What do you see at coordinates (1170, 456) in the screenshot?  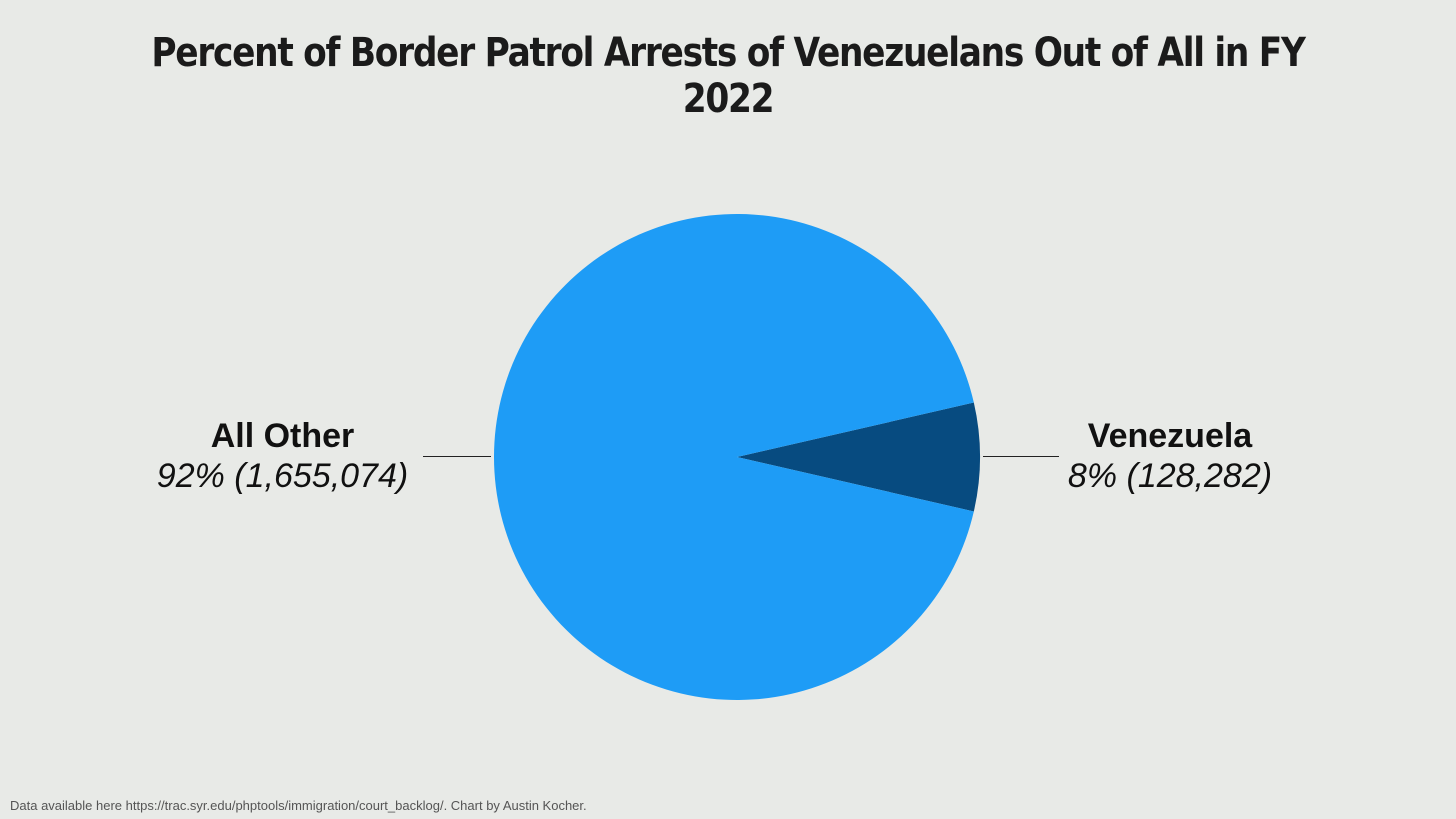 I see `slice-label-venezuela: Venezuela 8% (128,282)` at bounding box center [1170, 456].